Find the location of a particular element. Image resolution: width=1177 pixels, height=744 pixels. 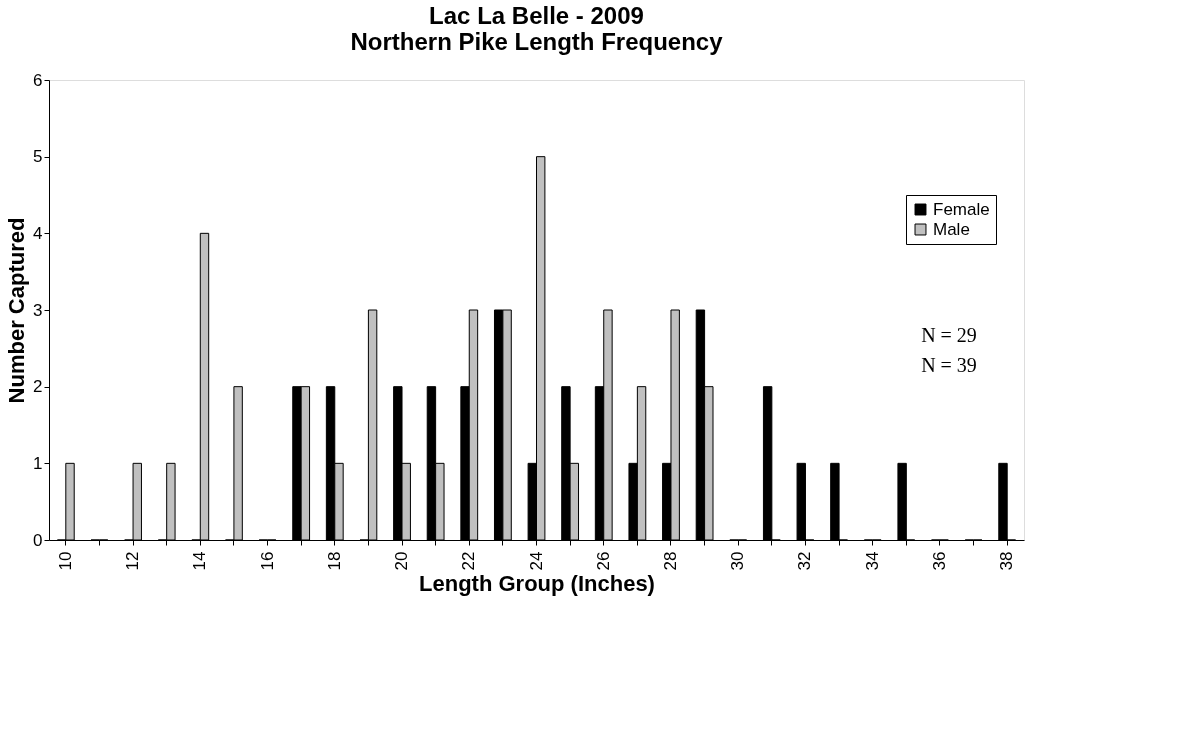

x-tick-label: 20 is located at coordinates (402, 561).